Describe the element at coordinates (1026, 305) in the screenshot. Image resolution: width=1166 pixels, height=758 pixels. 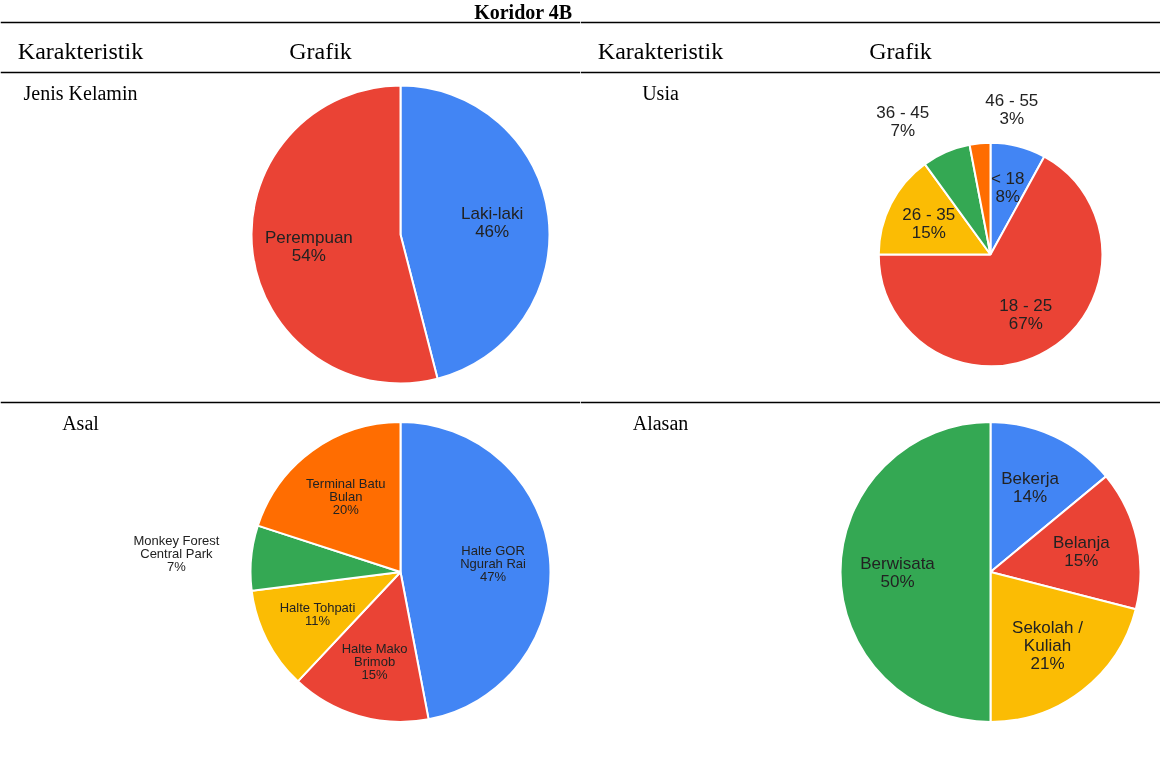
I see `slice-label: 18 - 25` at that location.